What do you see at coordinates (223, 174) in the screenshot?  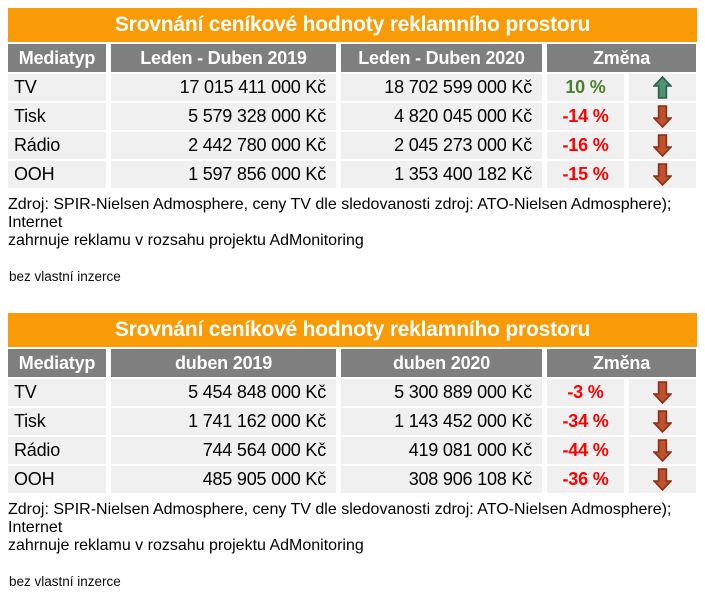 I see `period1-value-cell: 1 597 856 000 Kč` at bounding box center [223, 174].